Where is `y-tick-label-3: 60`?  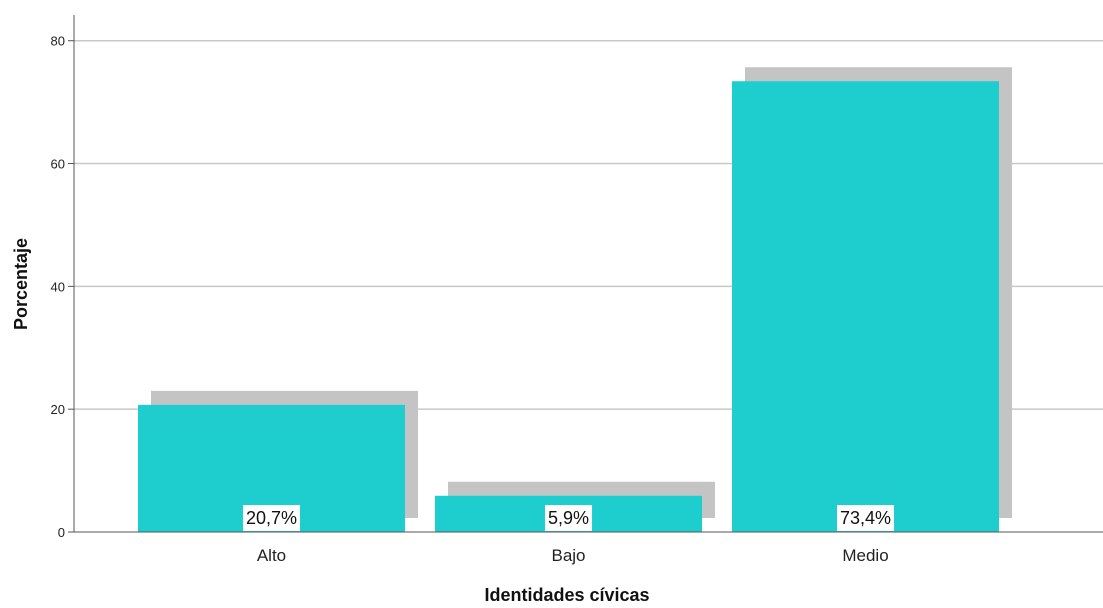
y-tick-label-3: 60 is located at coordinates (58, 164).